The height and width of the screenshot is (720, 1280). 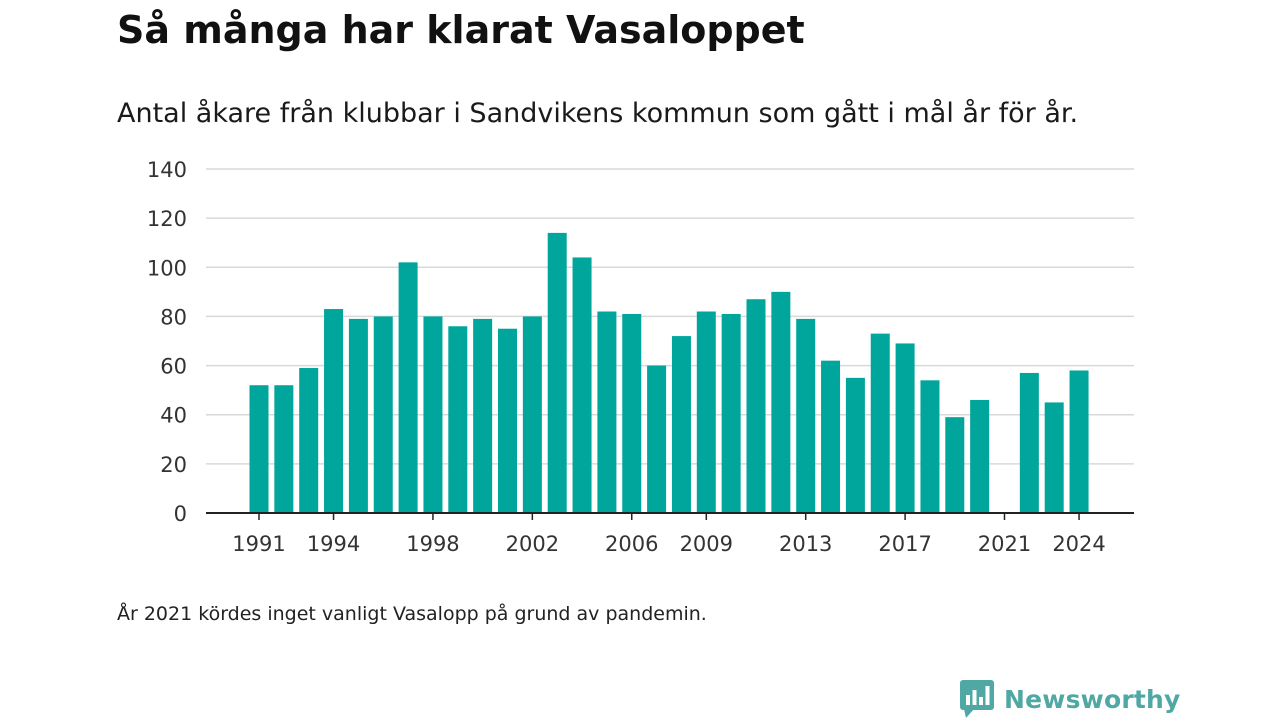 What do you see at coordinates (805, 544) in the screenshot?
I see `x-tick-label: 2013` at bounding box center [805, 544].